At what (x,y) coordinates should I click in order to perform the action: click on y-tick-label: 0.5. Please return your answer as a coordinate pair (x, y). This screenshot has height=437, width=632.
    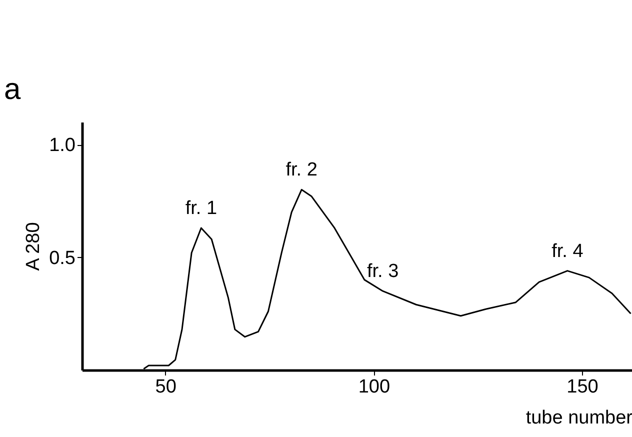
    Looking at the image, I should click on (62, 258).